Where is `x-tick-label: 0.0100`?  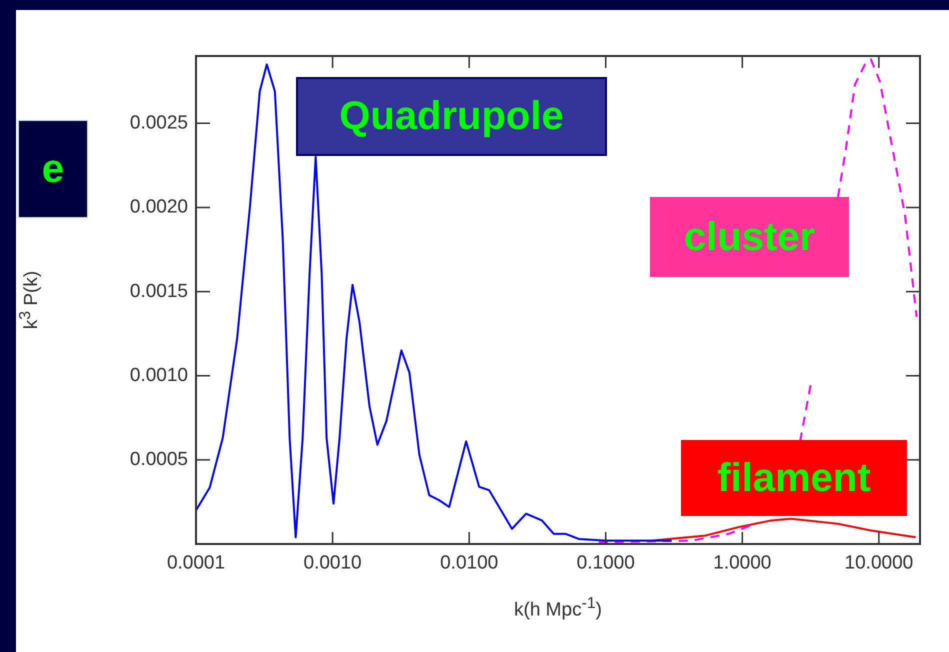
x-tick-label: 0.0100 is located at coordinates (469, 563).